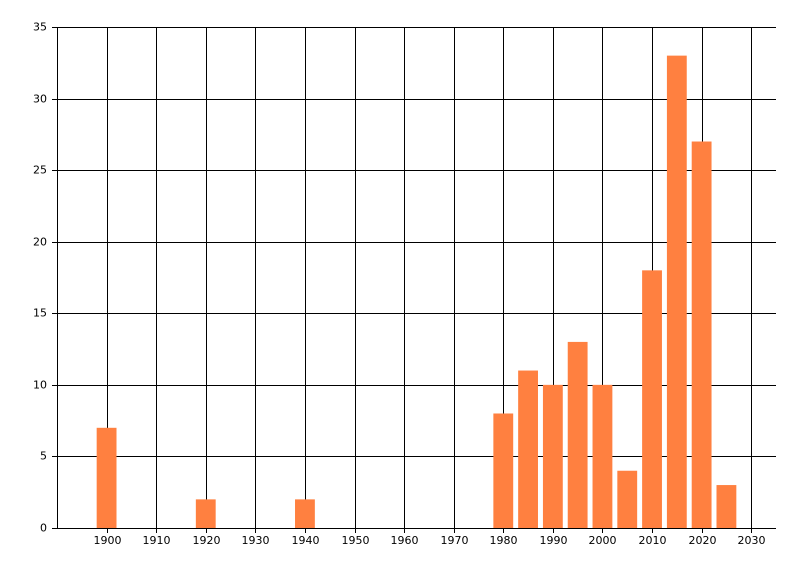  What do you see at coordinates (40, 27) in the screenshot?
I see `y-tick-label: 35` at bounding box center [40, 27].